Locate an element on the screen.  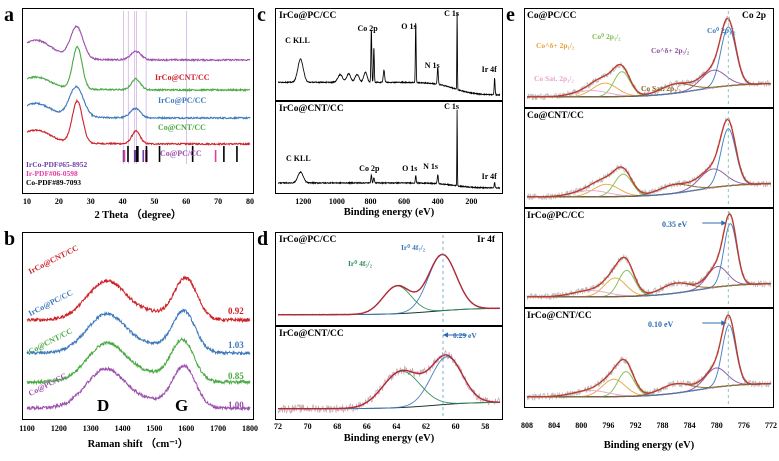
panel-a-frame is located at coordinates (138, 101).